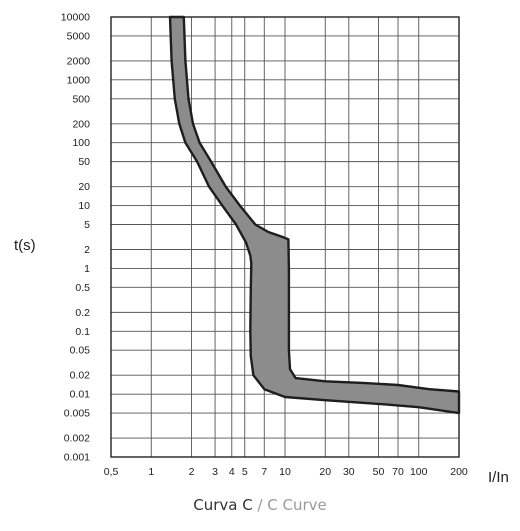 The width and height of the screenshot is (520, 531). Describe the element at coordinates (84, 187) in the screenshot. I see `y-tick-label: 20` at that location.